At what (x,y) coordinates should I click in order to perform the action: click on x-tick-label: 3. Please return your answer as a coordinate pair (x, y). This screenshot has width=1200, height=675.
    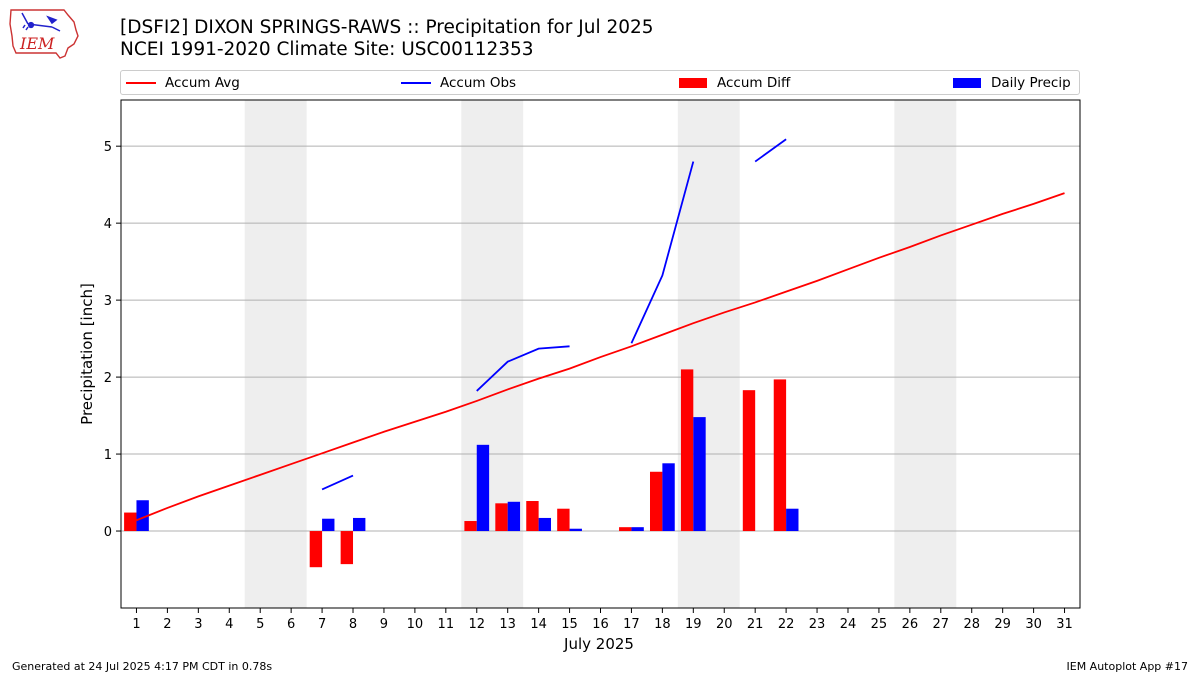
    Looking at the image, I should click on (198, 624).